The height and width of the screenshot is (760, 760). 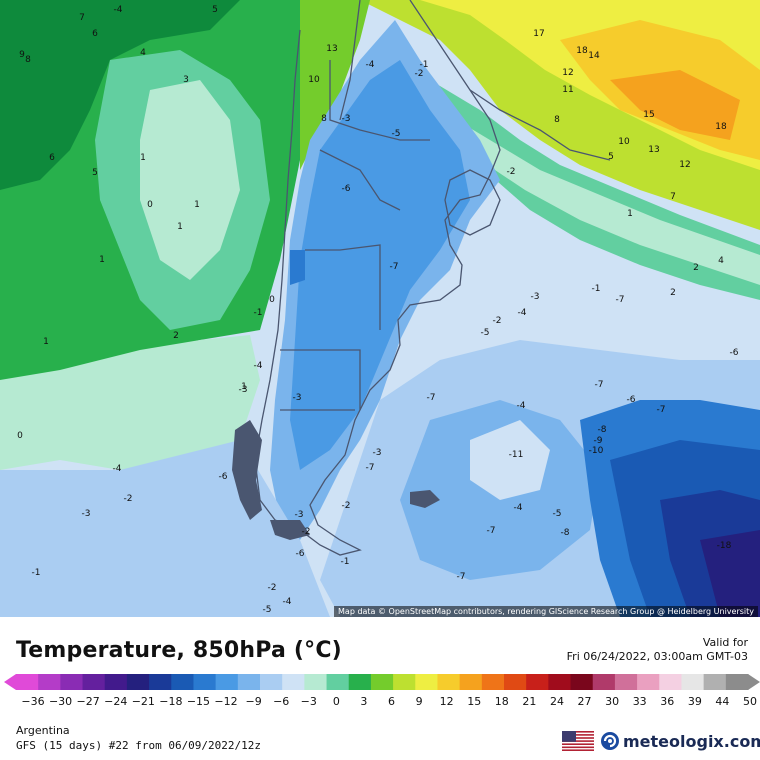 What do you see at coordinates (567, 73) in the screenshot?
I see `isotherm-label: 12` at bounding box center [567, 73].